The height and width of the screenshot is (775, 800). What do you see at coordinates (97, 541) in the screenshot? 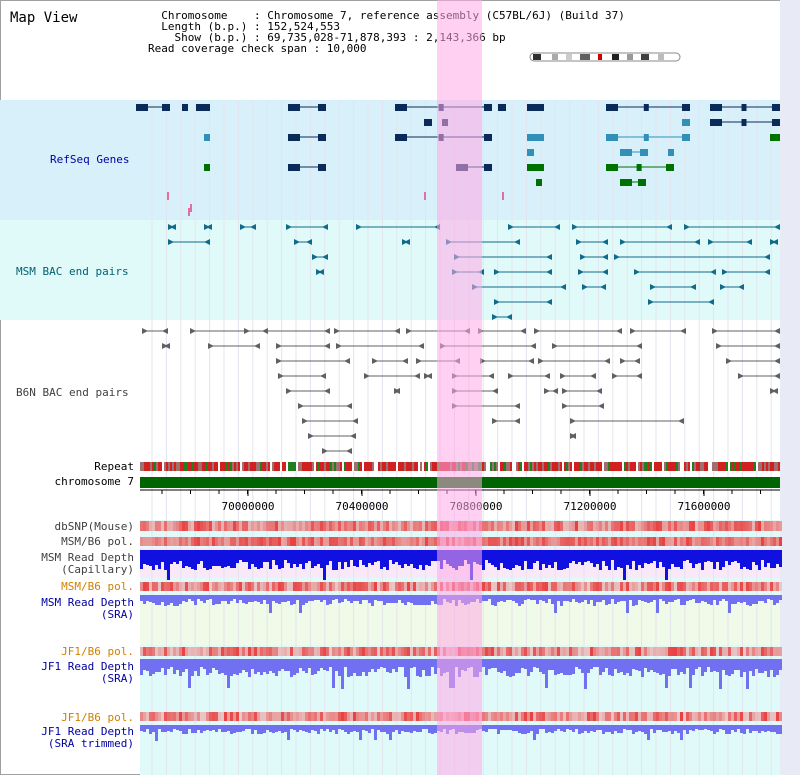
I see `label-msm-b6-pol: MSM/B6 pol.` at bounding box center [97, 541].